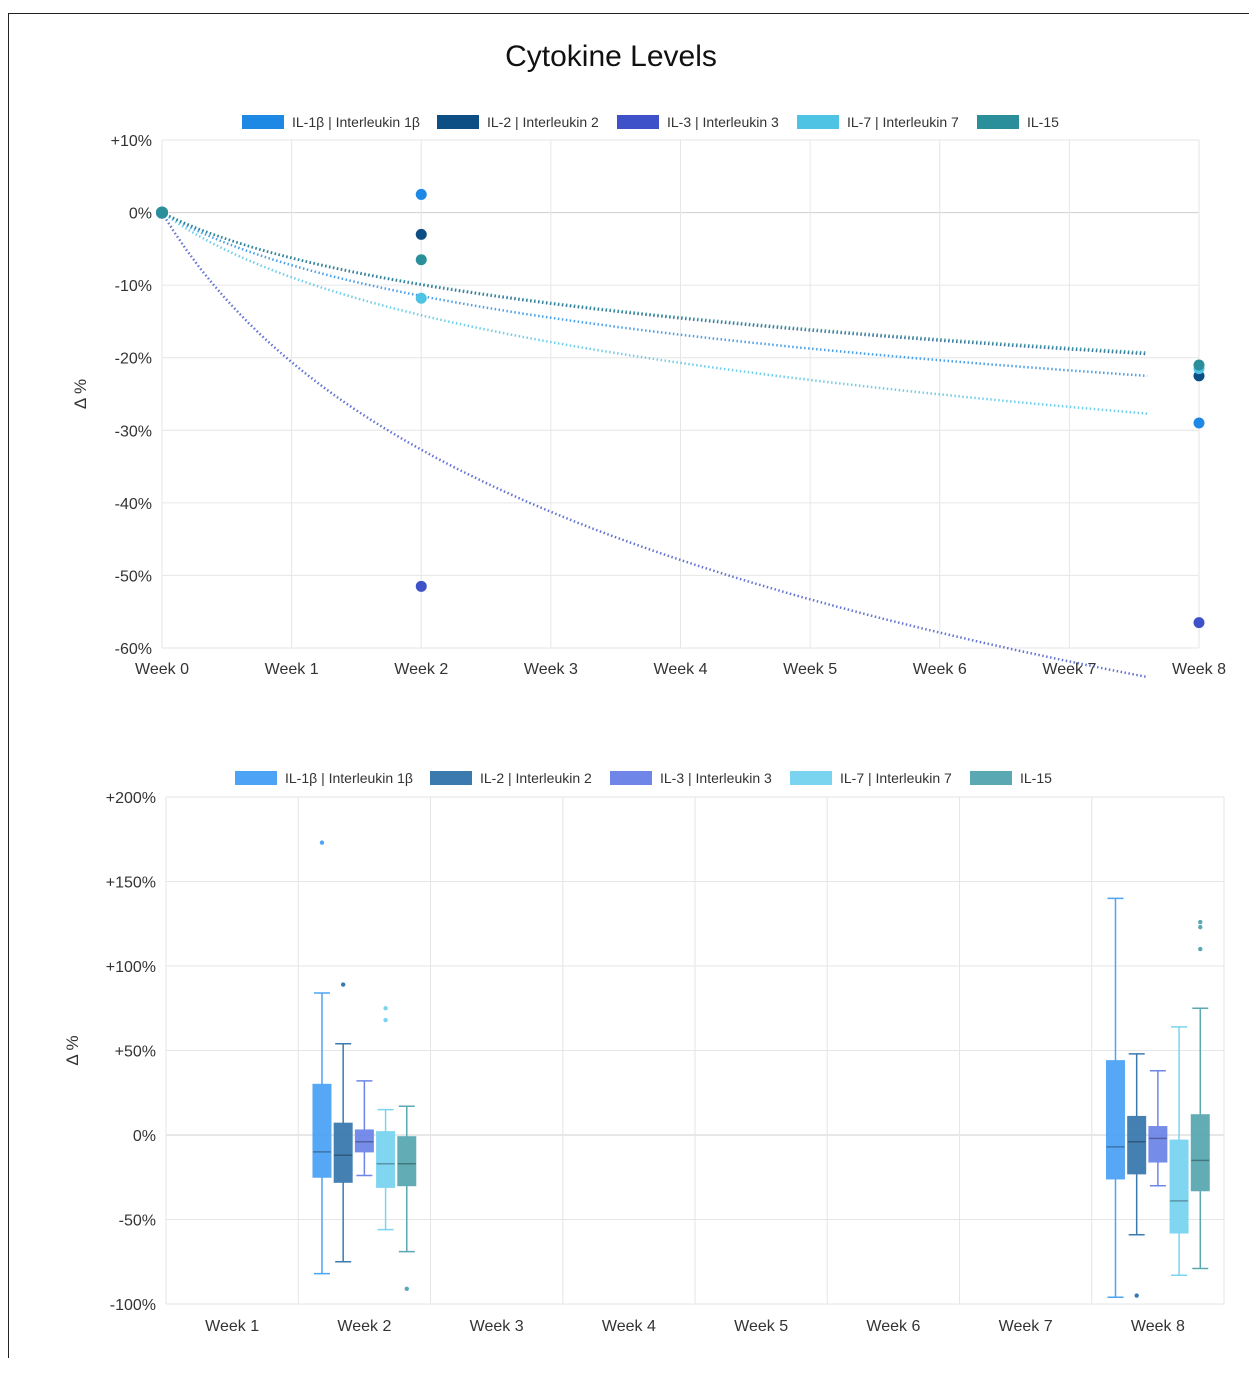 The height and width of the screenshot is (1400, 1249). Describe the element at coordinates (133, 286) in the screenshot. I see `y-tick-label: -10%` at that location.